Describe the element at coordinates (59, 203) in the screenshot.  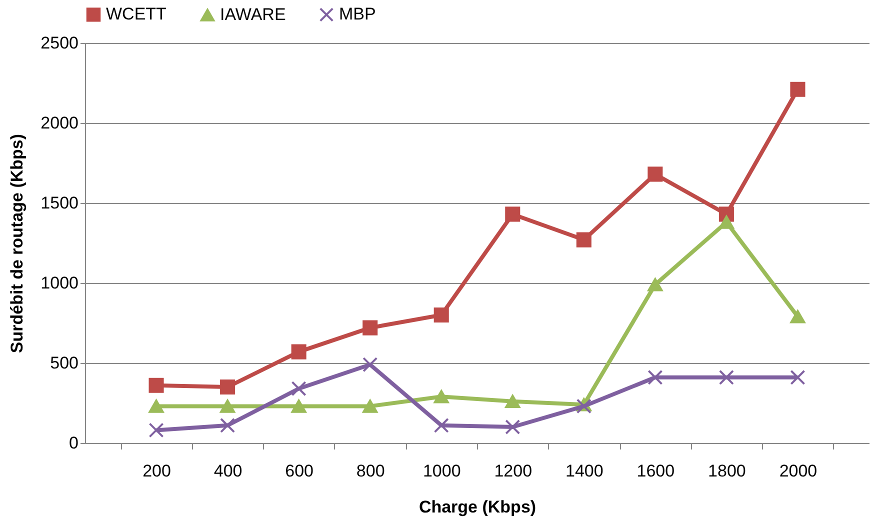
I see `y-tick-label: 1500` at that location.